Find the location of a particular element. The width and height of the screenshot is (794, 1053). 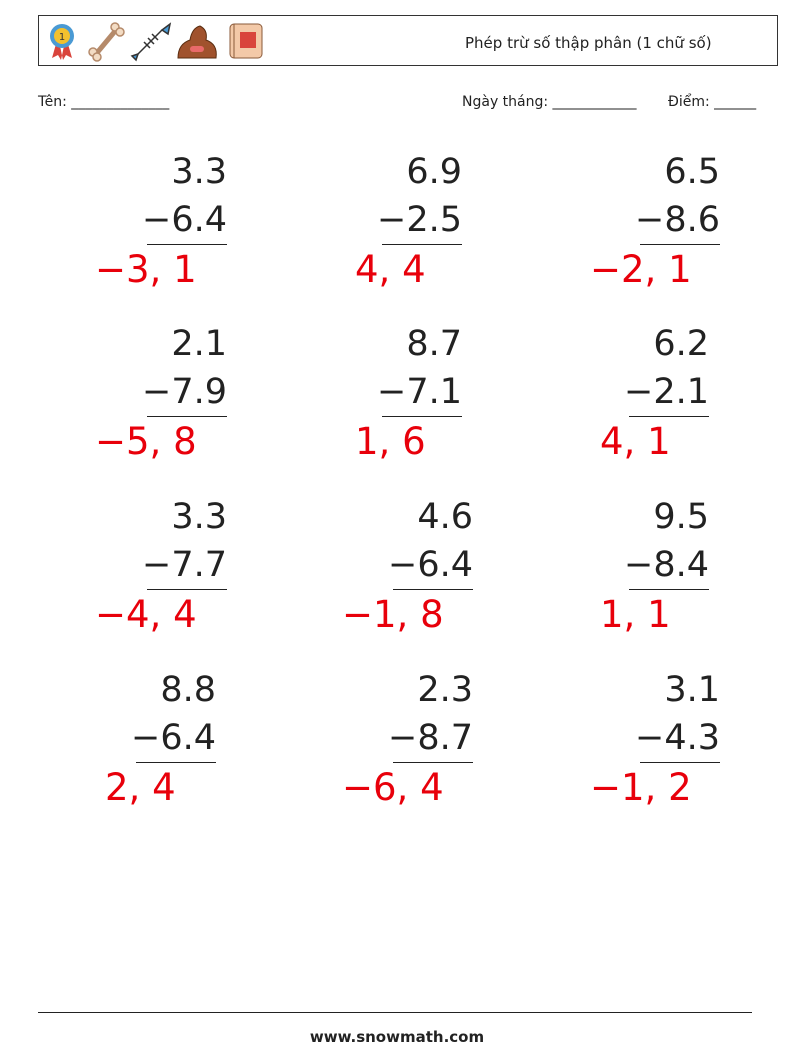

answer: −1, 2 is located at coordinates (641, 787).